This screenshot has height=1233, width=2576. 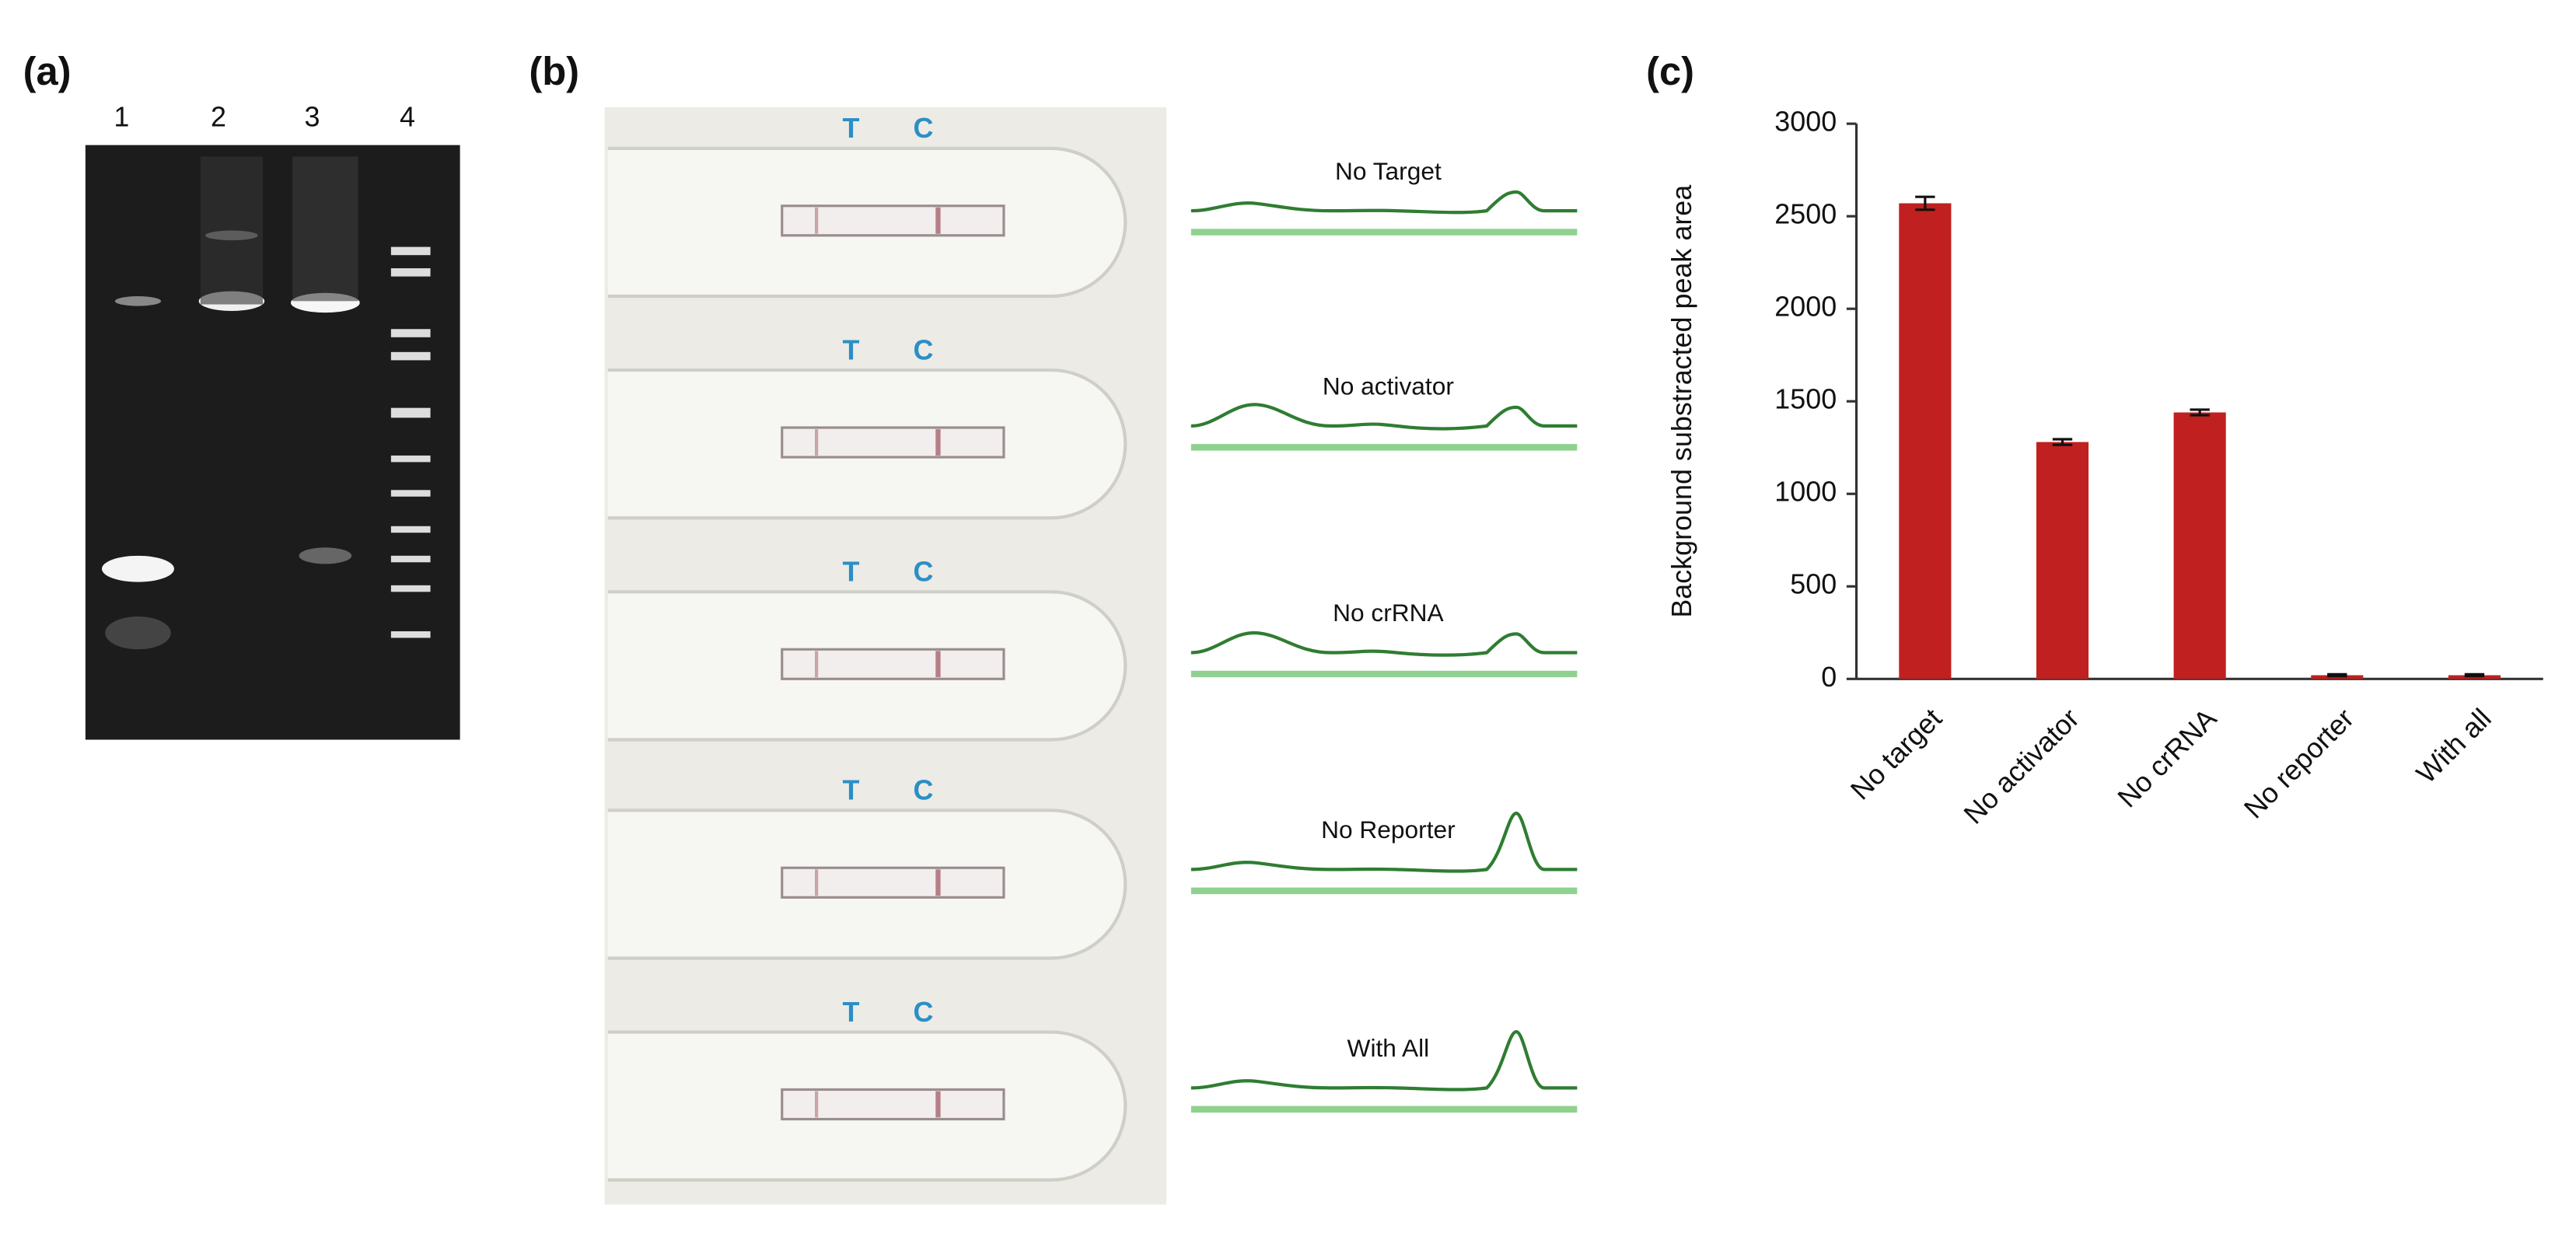 I want to click on x-tick-label: With all, so click(x=2453, y=746).